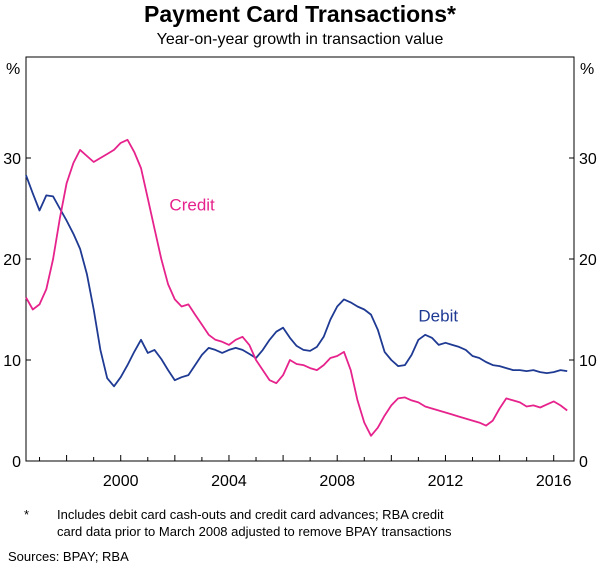 The height and width of the screenshot is (568, 600). What do you see at coordinates (588, 159) in the screenshot?
I see `y-tick-label-right: 30` at bounding box center [588, 159].